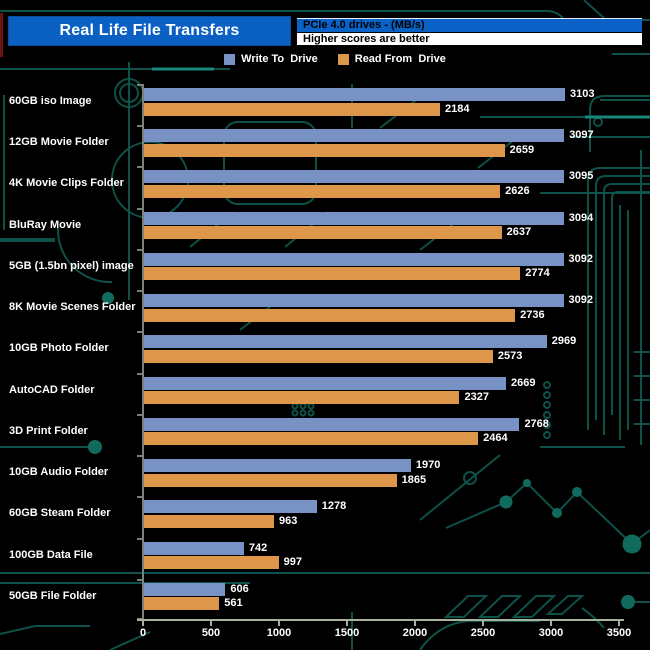  I want to click on legend-item-read: Read From Drive, so click(391, 59).